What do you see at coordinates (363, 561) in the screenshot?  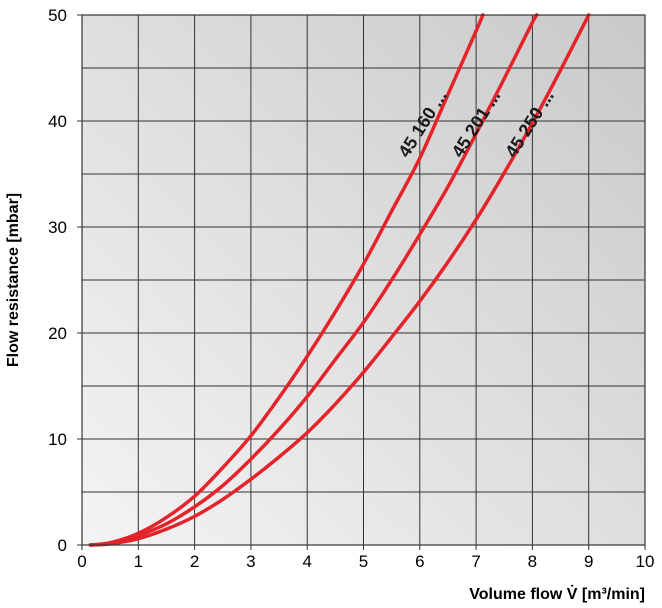 I see `x-tick-label: 5` at bounding box center [363, 561].